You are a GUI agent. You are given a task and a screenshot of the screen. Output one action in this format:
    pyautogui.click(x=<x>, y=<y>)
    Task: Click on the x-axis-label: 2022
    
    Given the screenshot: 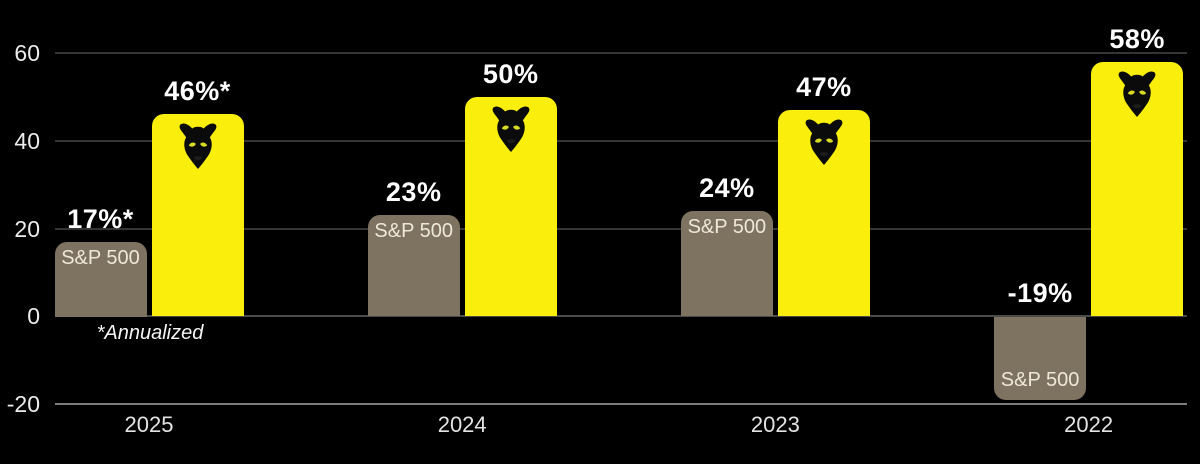 What is the action you would take?
    pyautogui.click(x=1089, y=424)
    